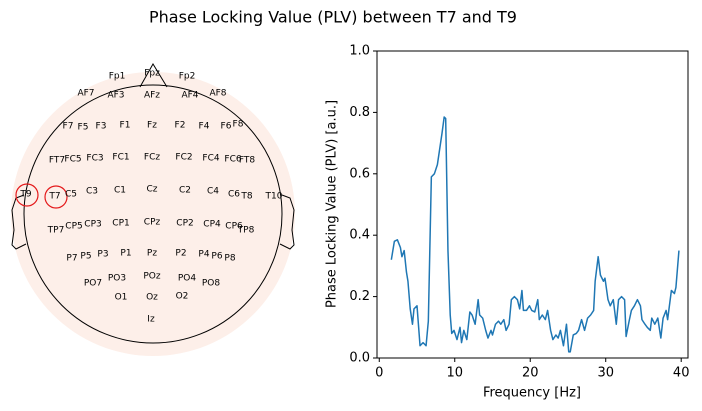 This screenshot has width=702, height=411. Describe the element at coordinates (120, 224) in the screenshot. I see `electrode-label: CP1` at that location.